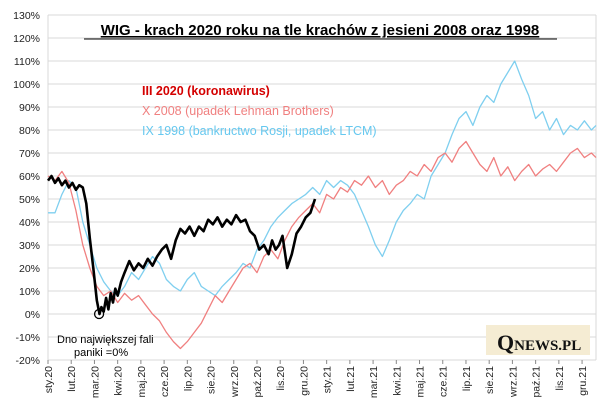 Image resolution: width=607 pixels, height=416 pixels. What do you see at coordinates (29, 154) in the screenshot?
I see `y-tick-label: 70%` at bounding box center [29, 154].